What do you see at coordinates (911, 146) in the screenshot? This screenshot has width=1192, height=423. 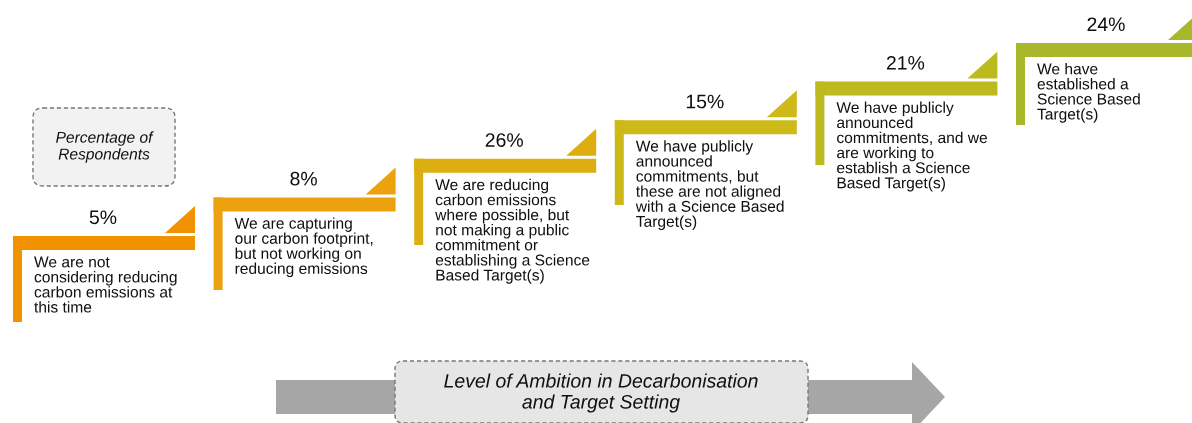 I see `category-label: We have publicly announced commitments, and we are working to establish a Science Based Target(s)` at bounding box center [911, 146].